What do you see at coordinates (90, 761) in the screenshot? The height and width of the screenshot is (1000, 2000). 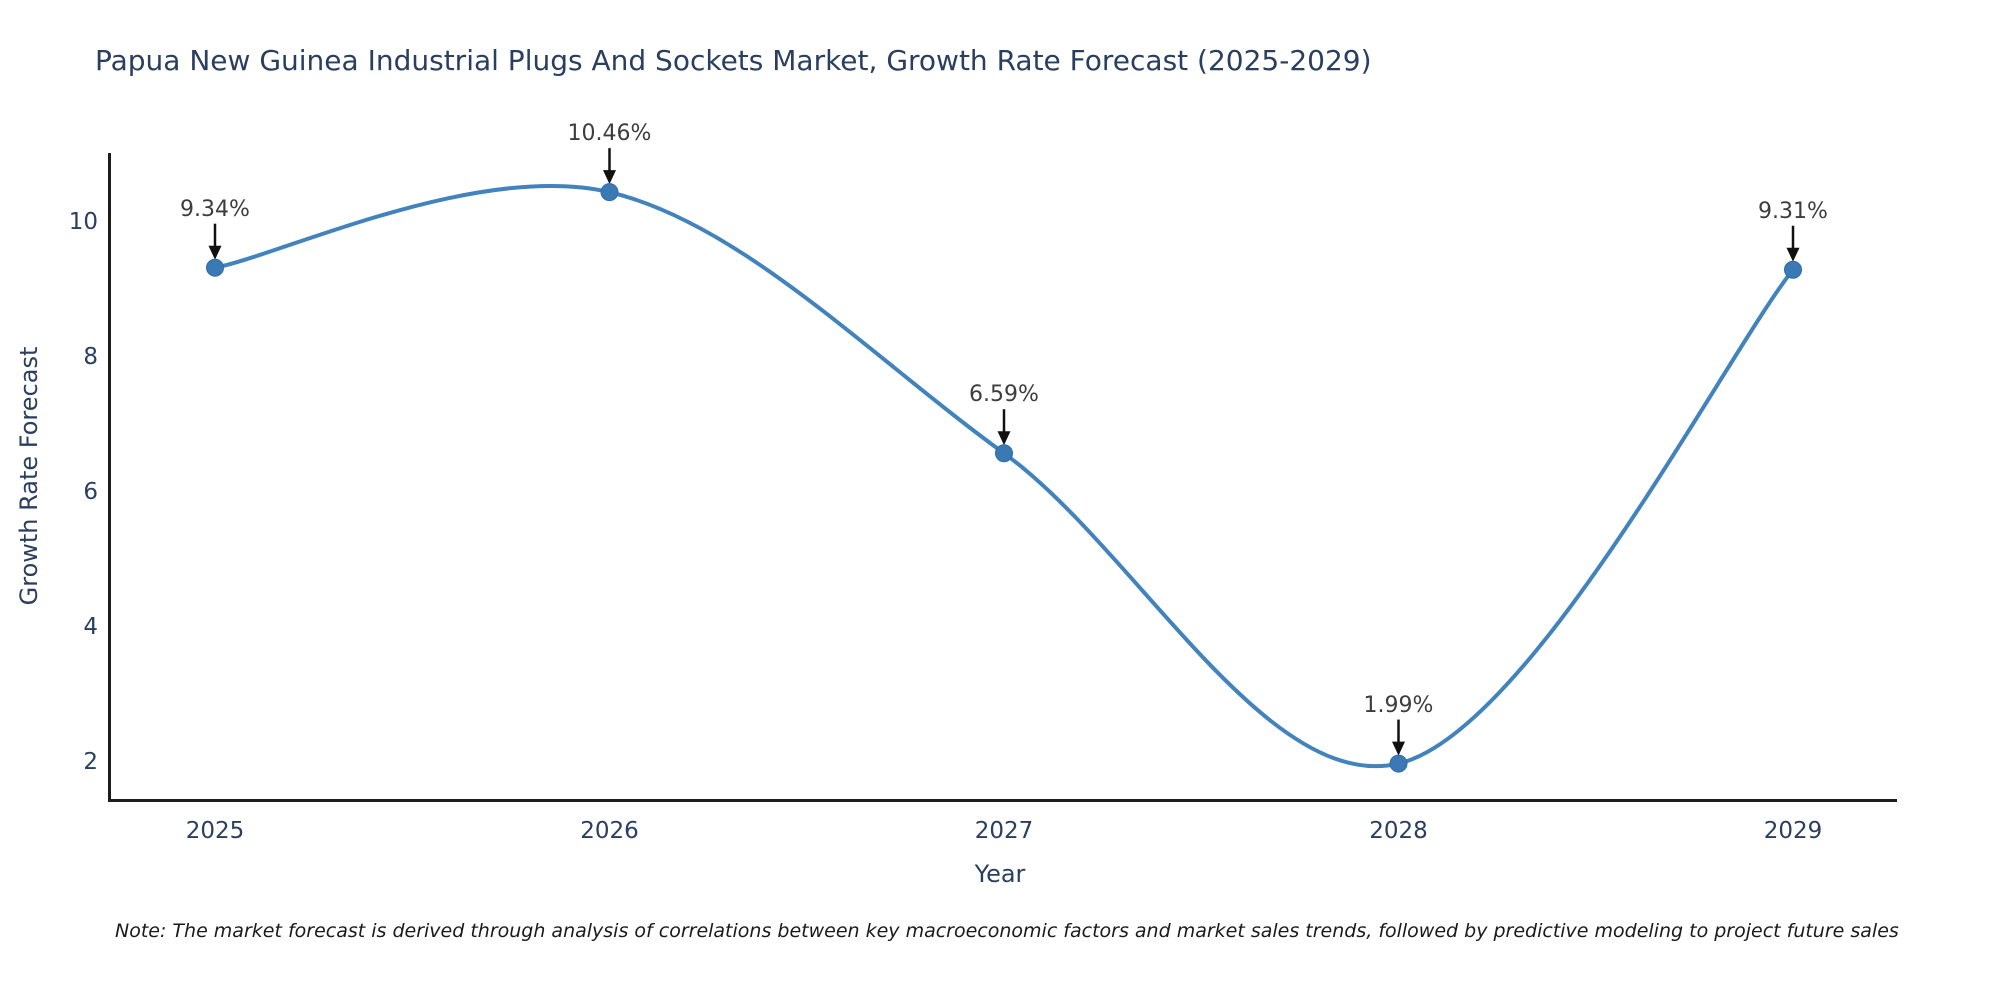 I see `y-tick-label: 2` at bounding box center [90, 761].